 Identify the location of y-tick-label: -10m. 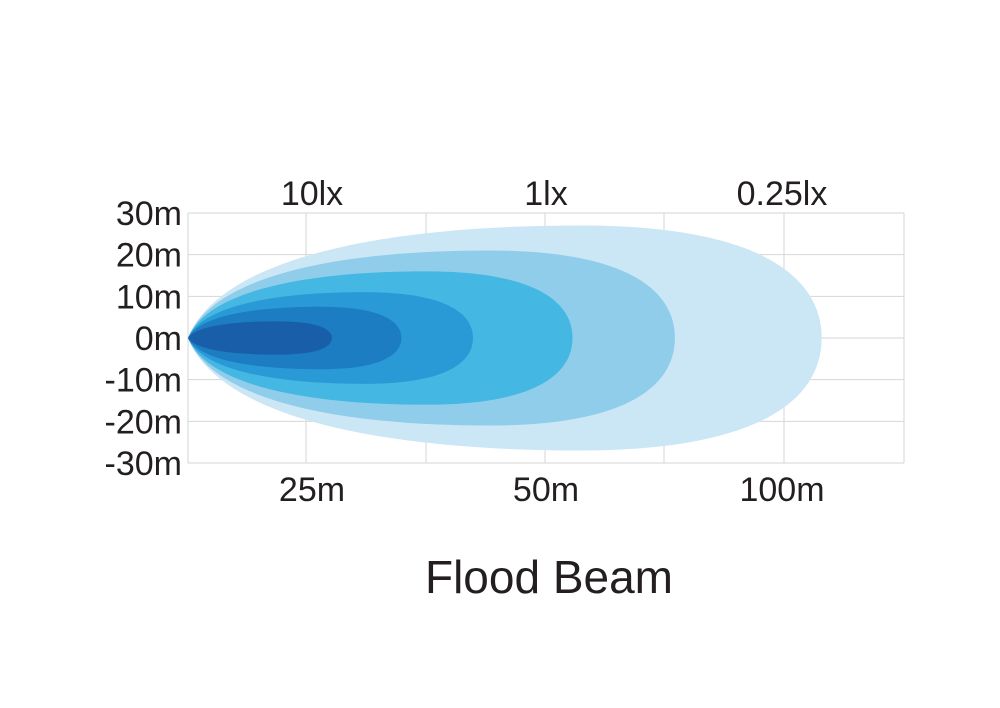
(143, 381).